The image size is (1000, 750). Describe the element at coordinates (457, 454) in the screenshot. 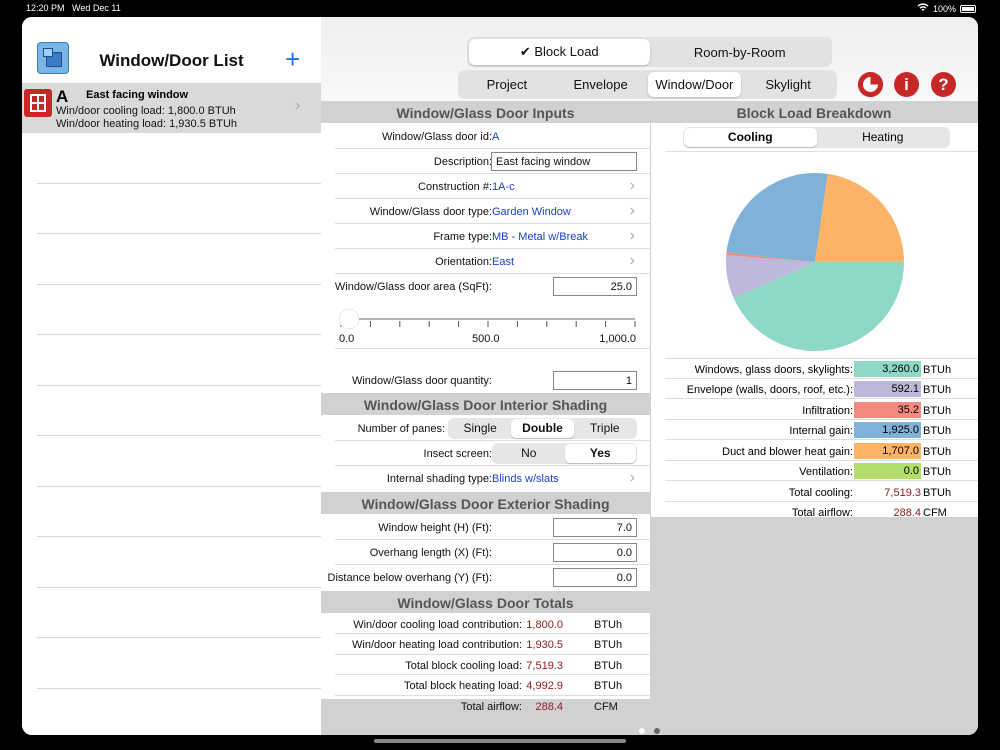

I see `insect-screen-label: Insect screen:` at that location.